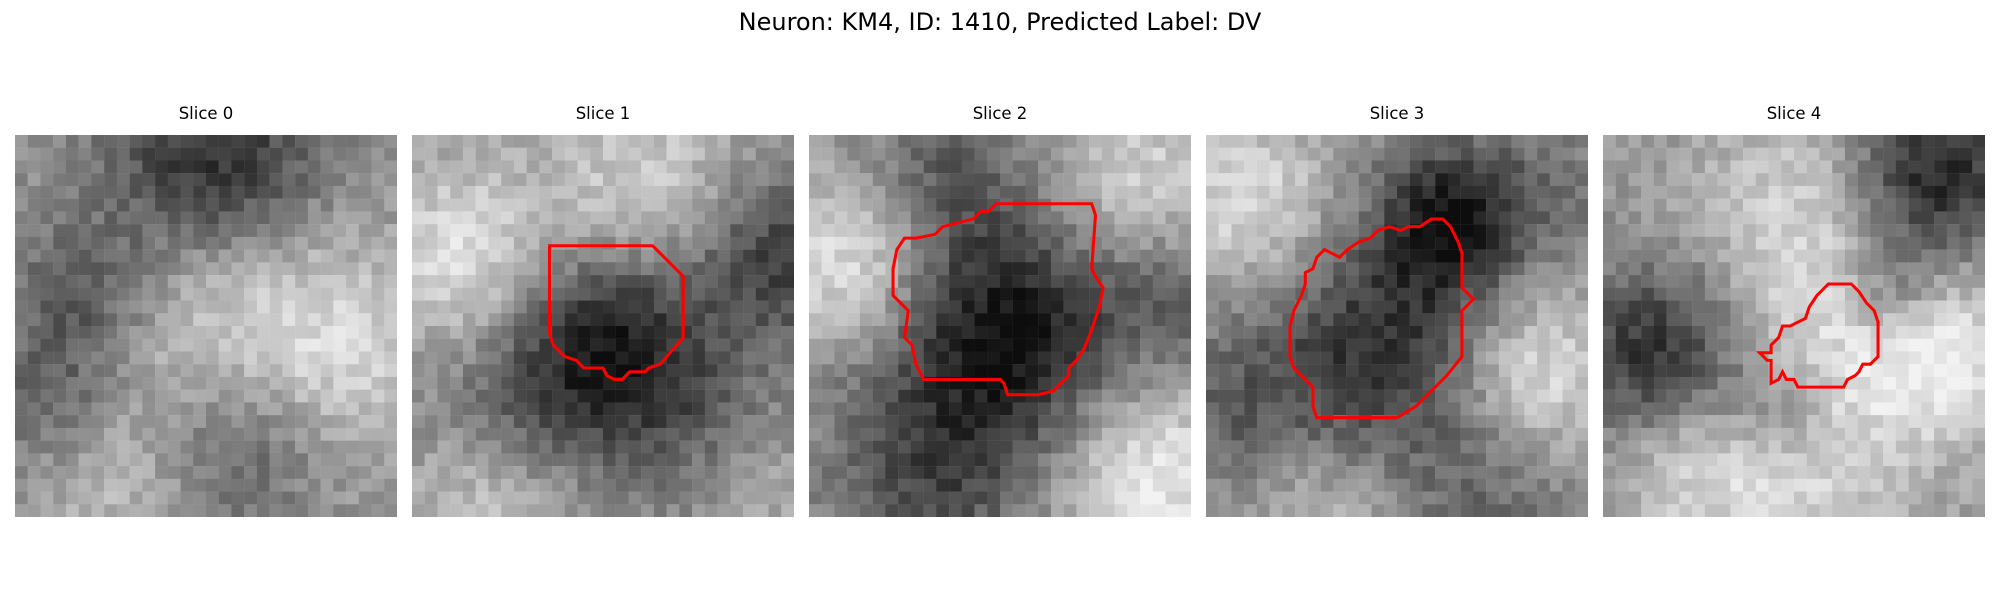 The image size is (2000, 600). I want to click on slice-title: Slice 4, so click(1794, 113).